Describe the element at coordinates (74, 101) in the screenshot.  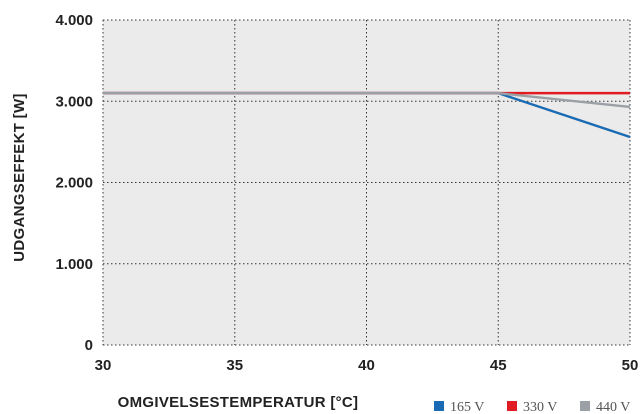
I see `y-tick-label: 3.000` at that location.